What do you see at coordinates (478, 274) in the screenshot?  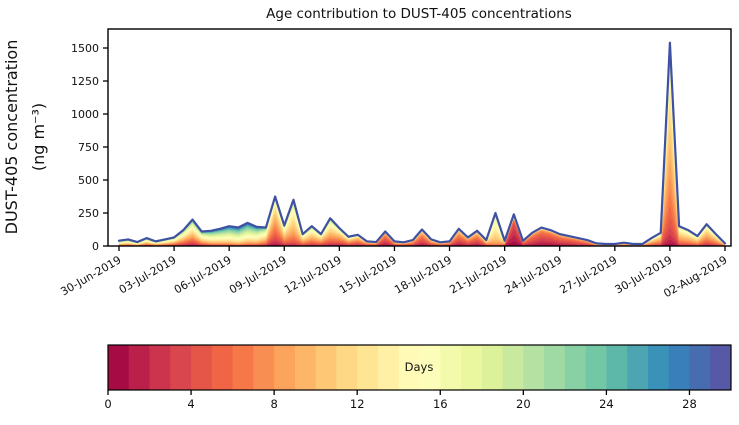 I see `x-tick-label: 21-Jul-2019` at bounding box center [478, 274].